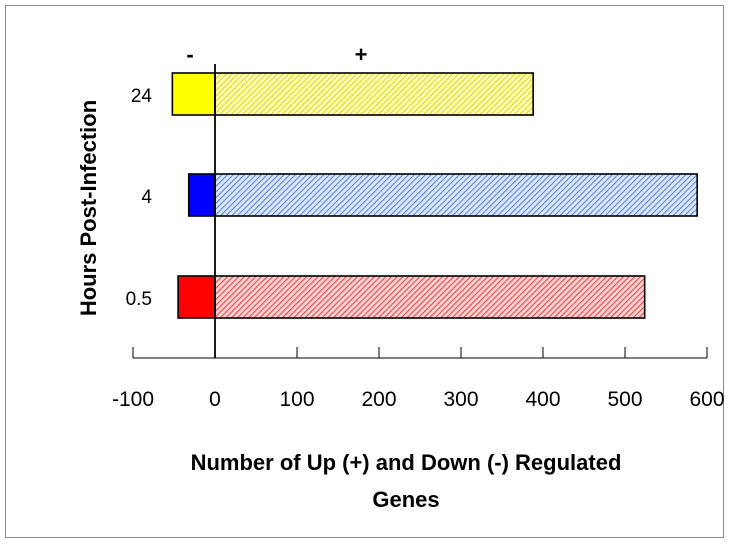 This screenshot has width=731, height=545. I want to click on x-tick-label: 100, so click(296, 399).